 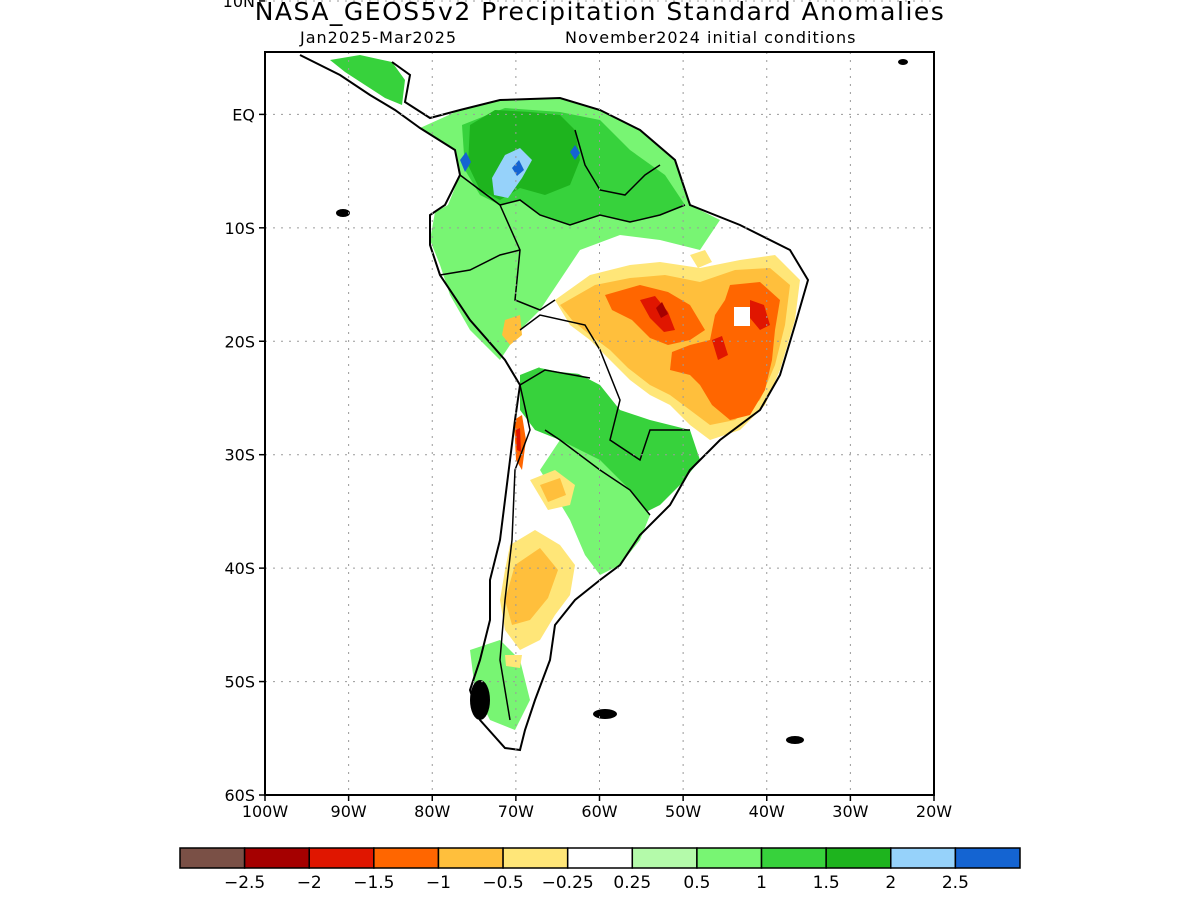 I want to click on country-borders, so click(x=564, y=425).